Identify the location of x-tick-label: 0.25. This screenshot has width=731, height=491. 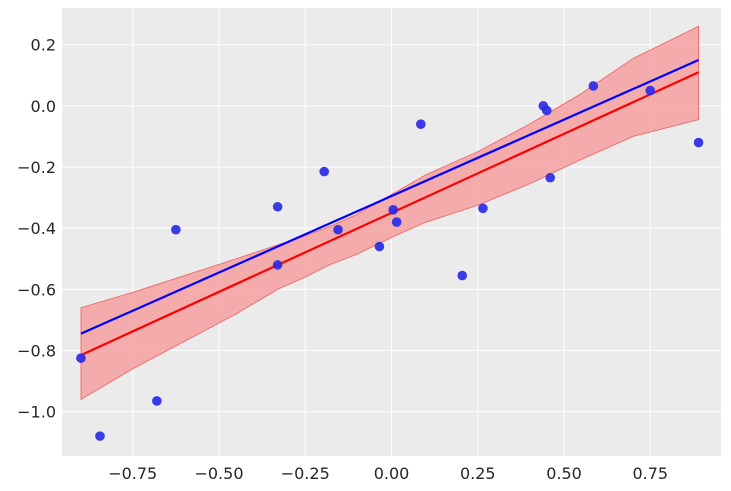
(478, 473).